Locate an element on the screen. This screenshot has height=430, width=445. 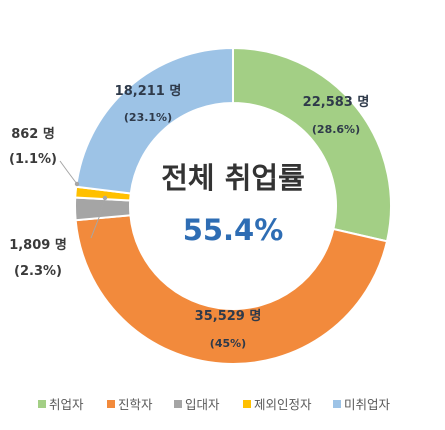
center-title: 전체 취업률 is located at coordinates (233, 178).